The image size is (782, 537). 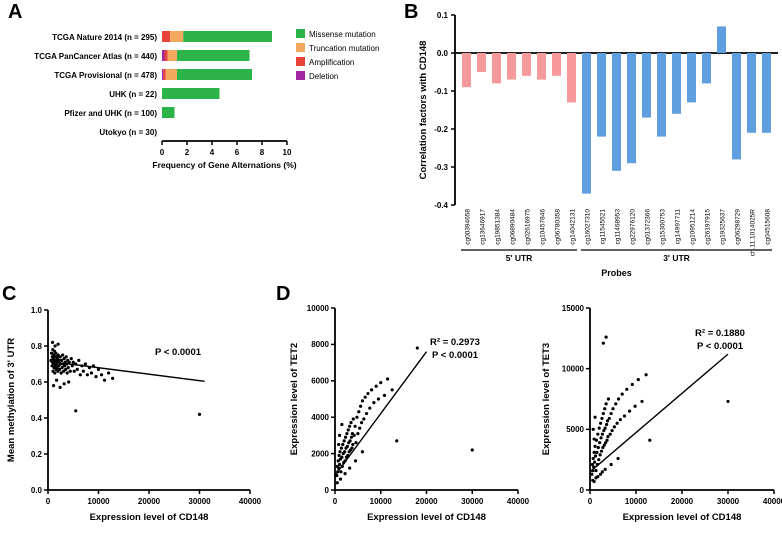 What do you see at coordinates (224, 165) in the screenshot?
I see `svg-text:Frequency of Gene Alternations: Frequency of Gene Alternations (%)` at bounding box center [224, 165].